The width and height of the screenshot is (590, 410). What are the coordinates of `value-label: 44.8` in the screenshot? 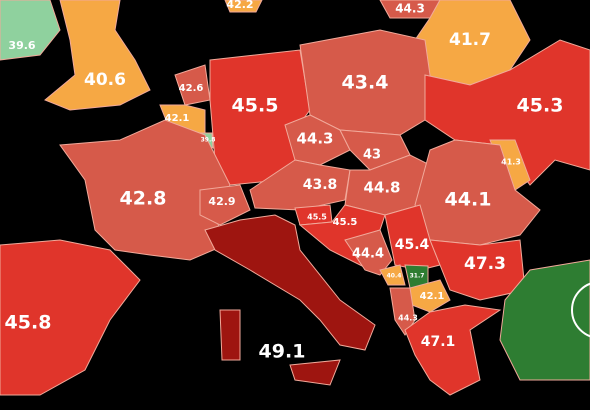 It's located at (381, 188).